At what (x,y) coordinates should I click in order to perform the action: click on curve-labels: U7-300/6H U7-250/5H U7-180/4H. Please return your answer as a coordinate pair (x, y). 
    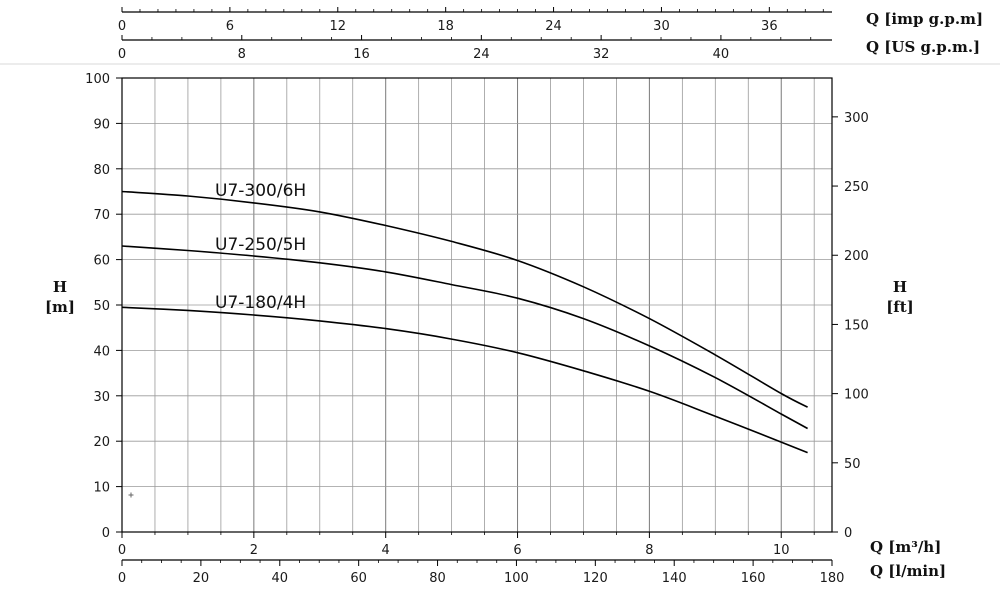
    Looking at the image, I should click on (260, 247).